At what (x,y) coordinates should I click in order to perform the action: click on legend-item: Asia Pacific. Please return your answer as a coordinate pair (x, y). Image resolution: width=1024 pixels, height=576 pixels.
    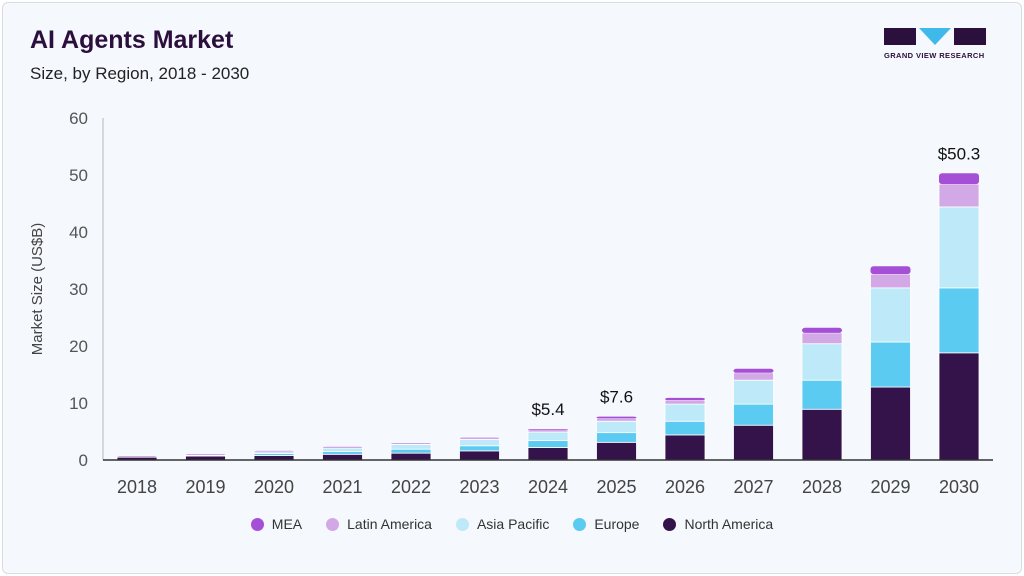
    Looking at the image, I should click on (502, 524).